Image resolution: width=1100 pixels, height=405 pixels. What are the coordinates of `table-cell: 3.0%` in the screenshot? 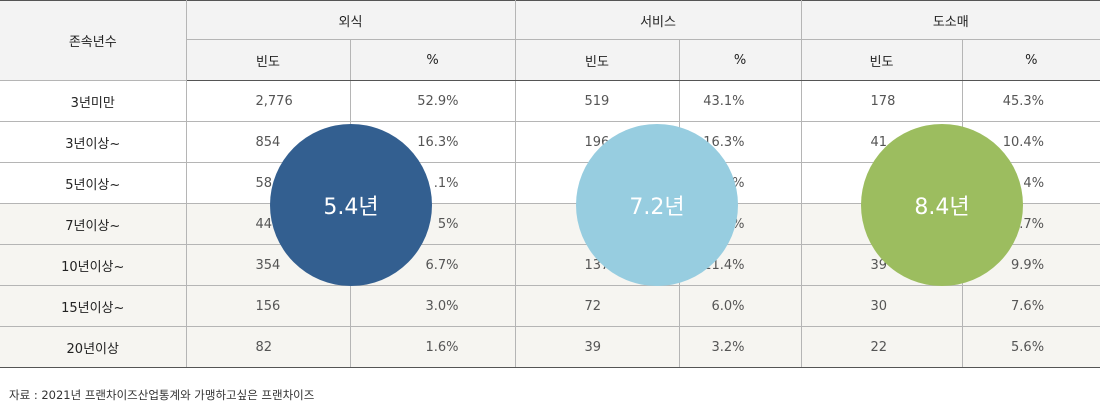 It's located at (432, 306).